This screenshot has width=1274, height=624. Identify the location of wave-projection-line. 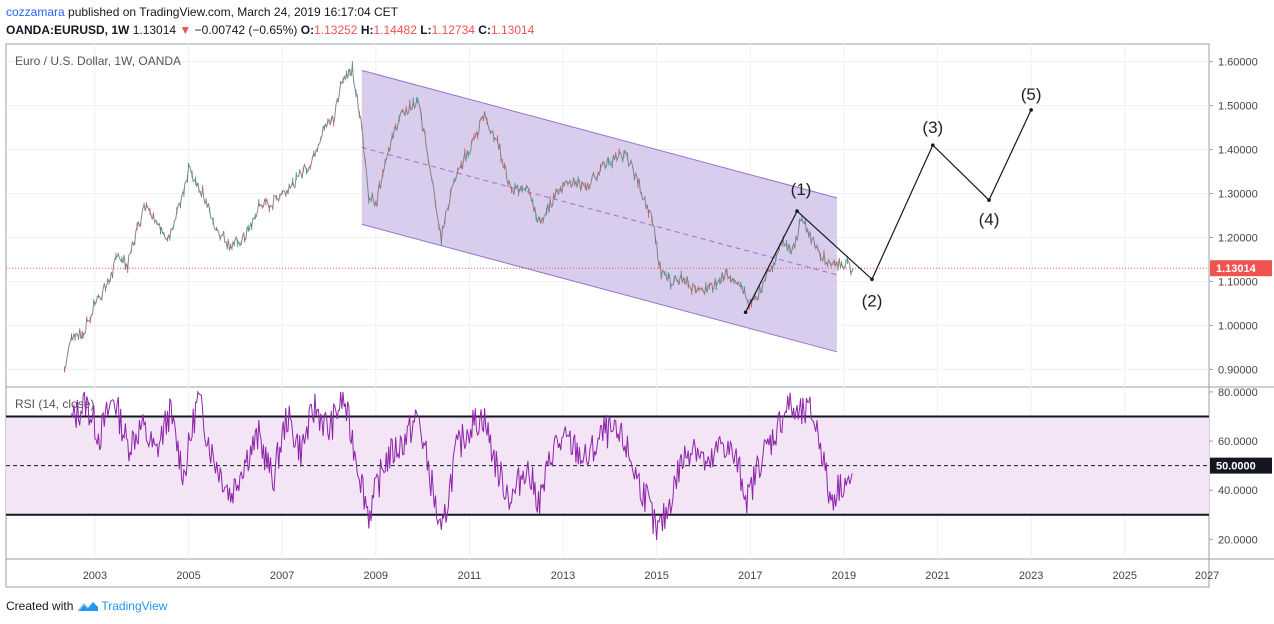
(888, 211).